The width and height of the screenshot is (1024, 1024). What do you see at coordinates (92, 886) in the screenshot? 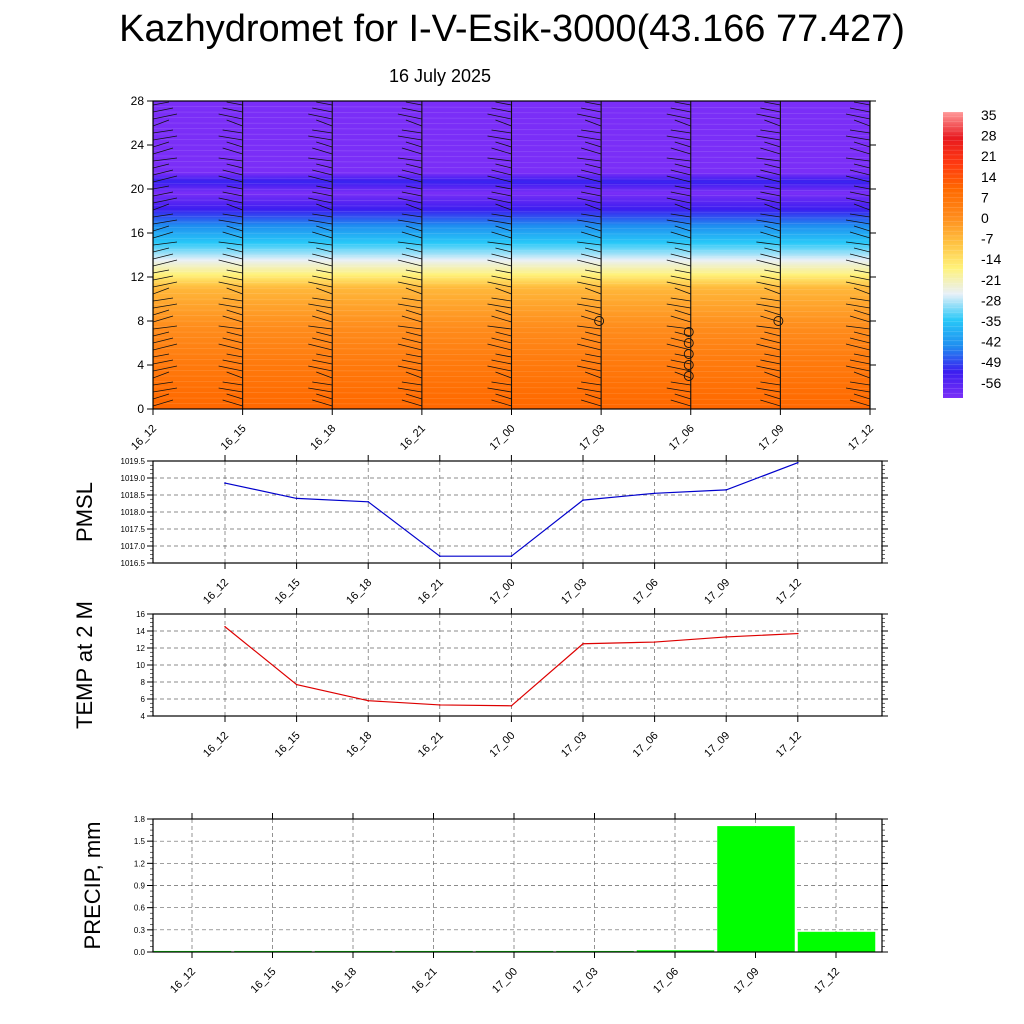
I see `y-axis-label: PRECIP, mm` at bounding box center [92, 886].